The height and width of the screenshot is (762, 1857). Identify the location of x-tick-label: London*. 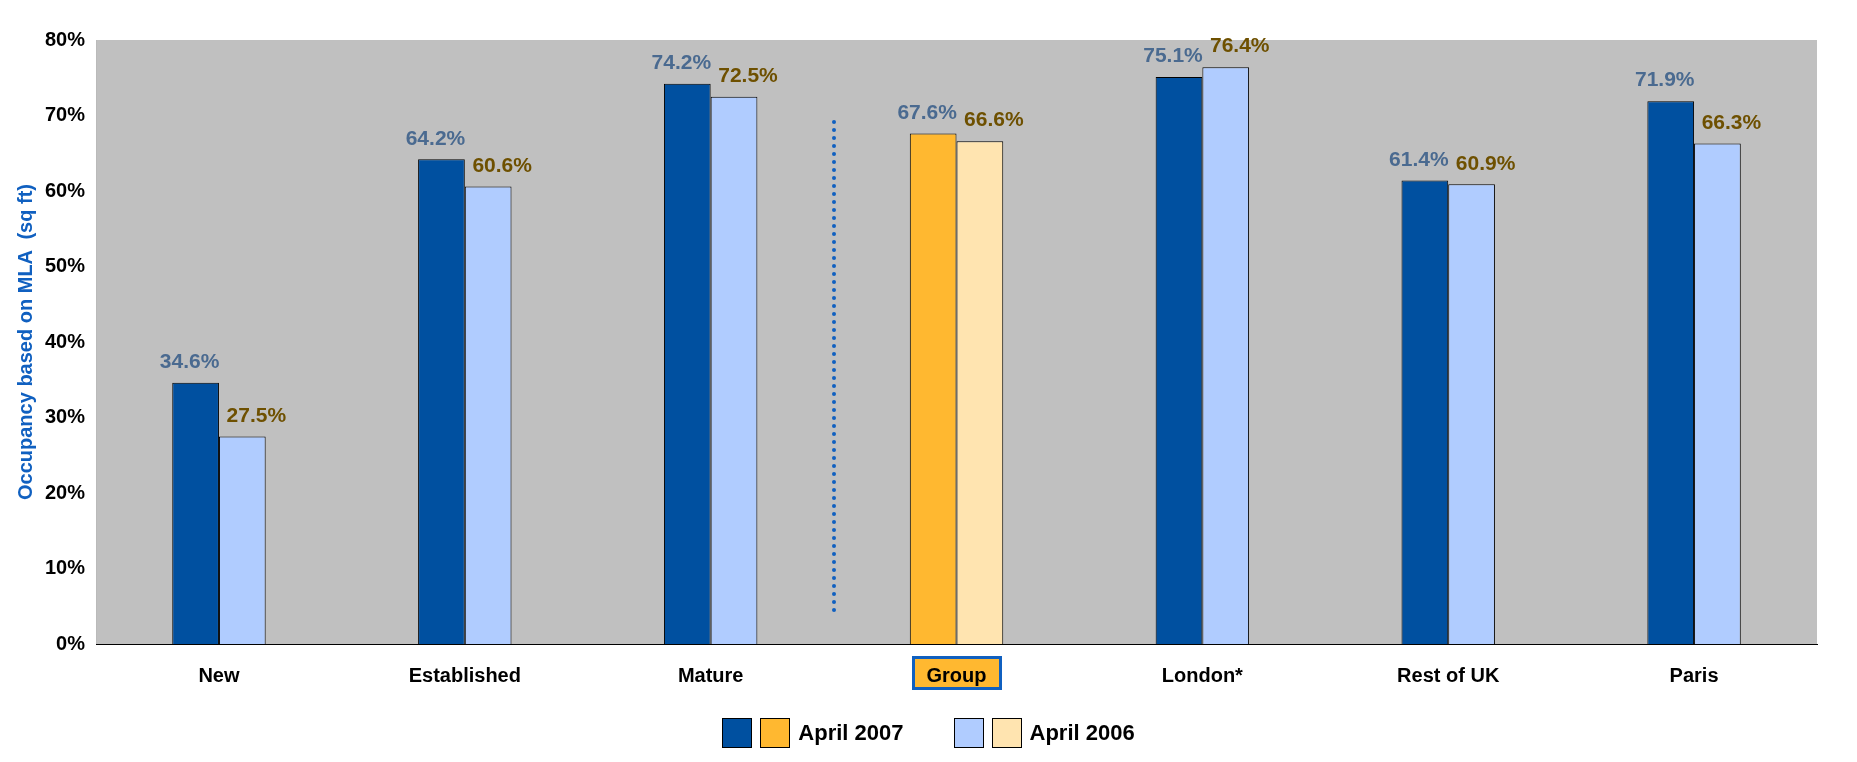
(1202, 674).